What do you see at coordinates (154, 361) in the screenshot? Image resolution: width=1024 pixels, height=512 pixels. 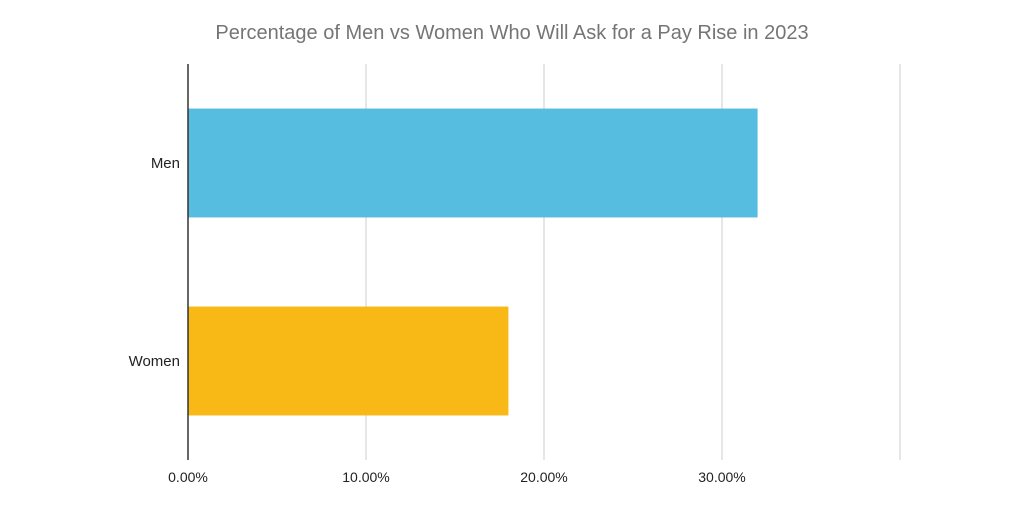 I see `y-category-label: Women` at bounding box center [154, 361].